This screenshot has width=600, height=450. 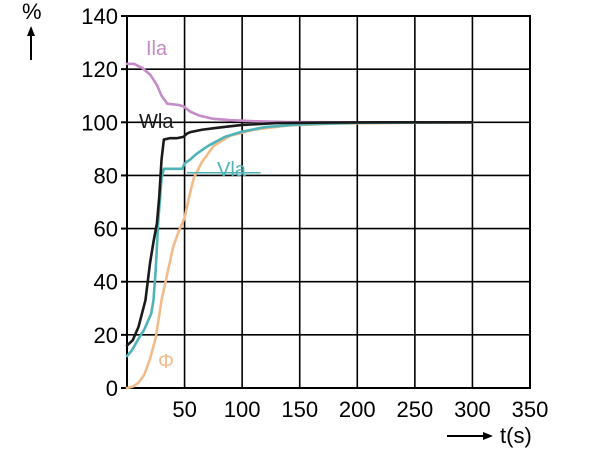 What do you see at coordinates (516, 435) in the screenshot?
I see `x-axis-label: t(s)` at bounding box center [516, 435].